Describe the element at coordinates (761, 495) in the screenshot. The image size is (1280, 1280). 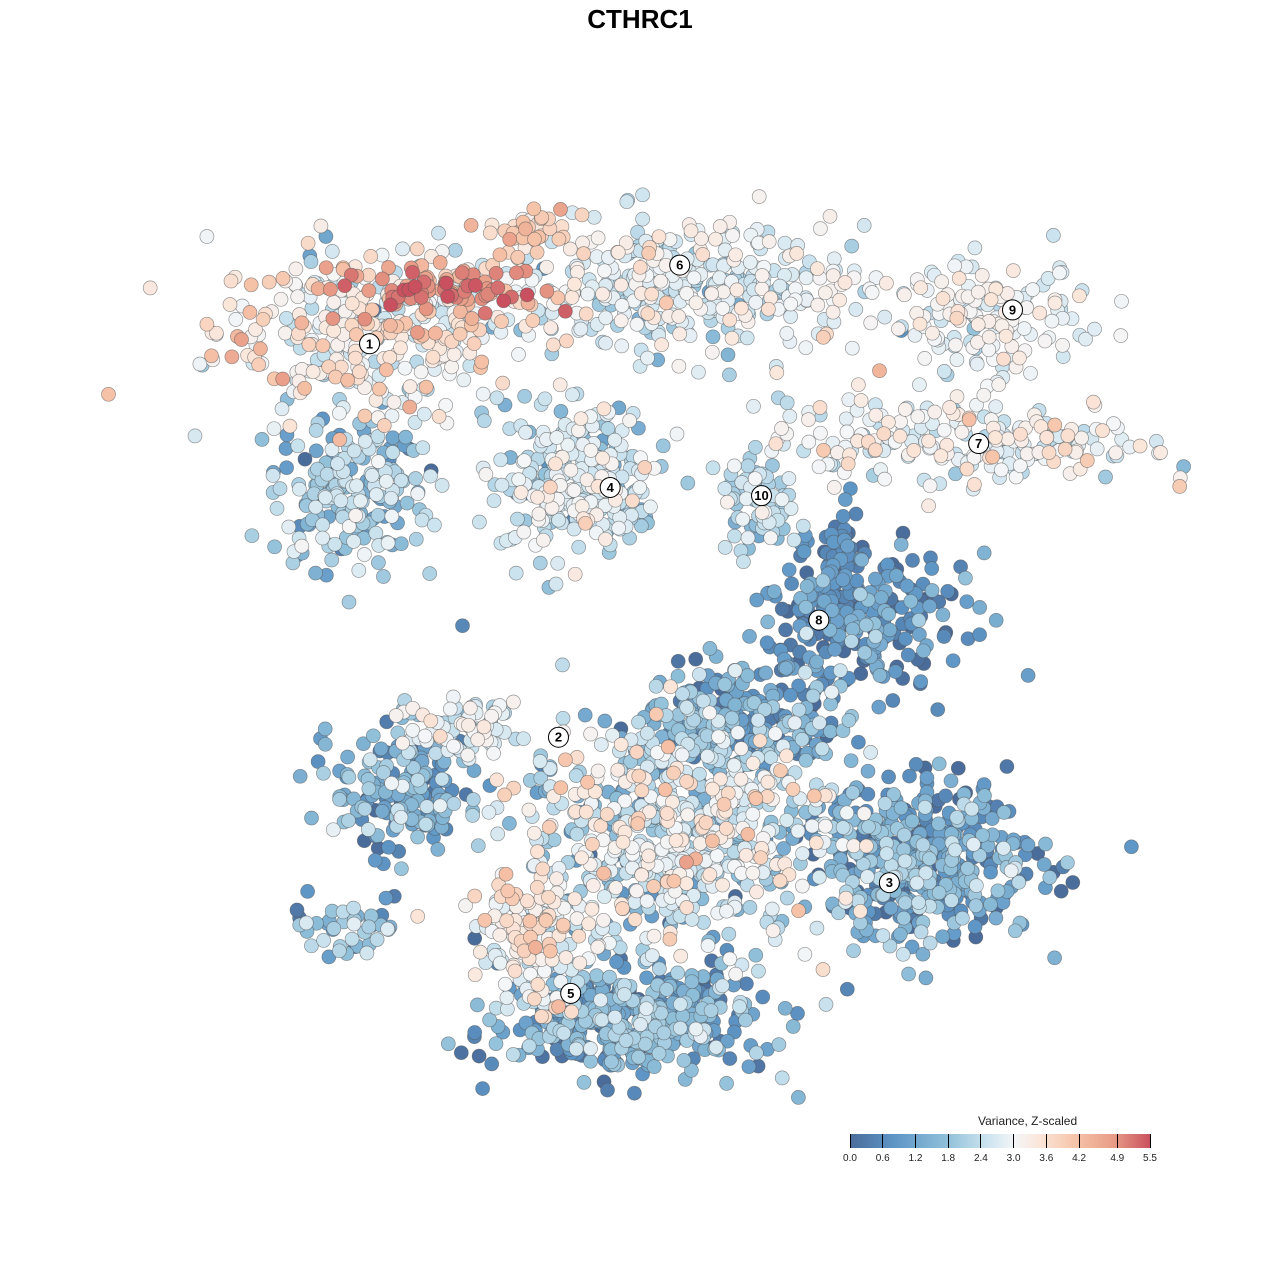
I see `cluster-label-text: 10` at that location.